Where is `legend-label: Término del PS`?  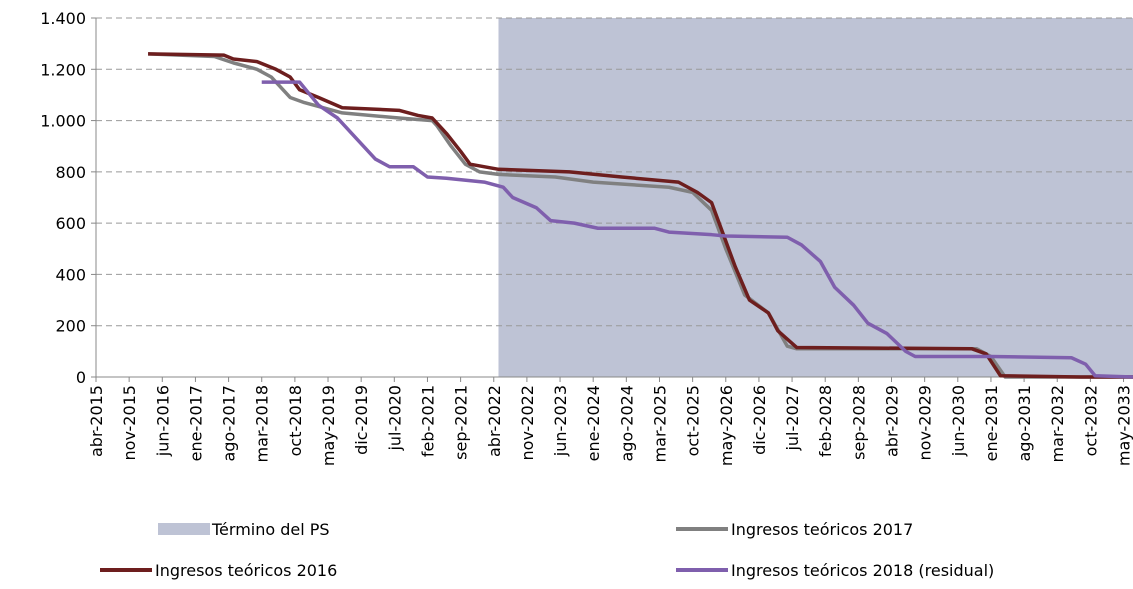
legend-label: Término del PS is located at coordinates (270, 529).